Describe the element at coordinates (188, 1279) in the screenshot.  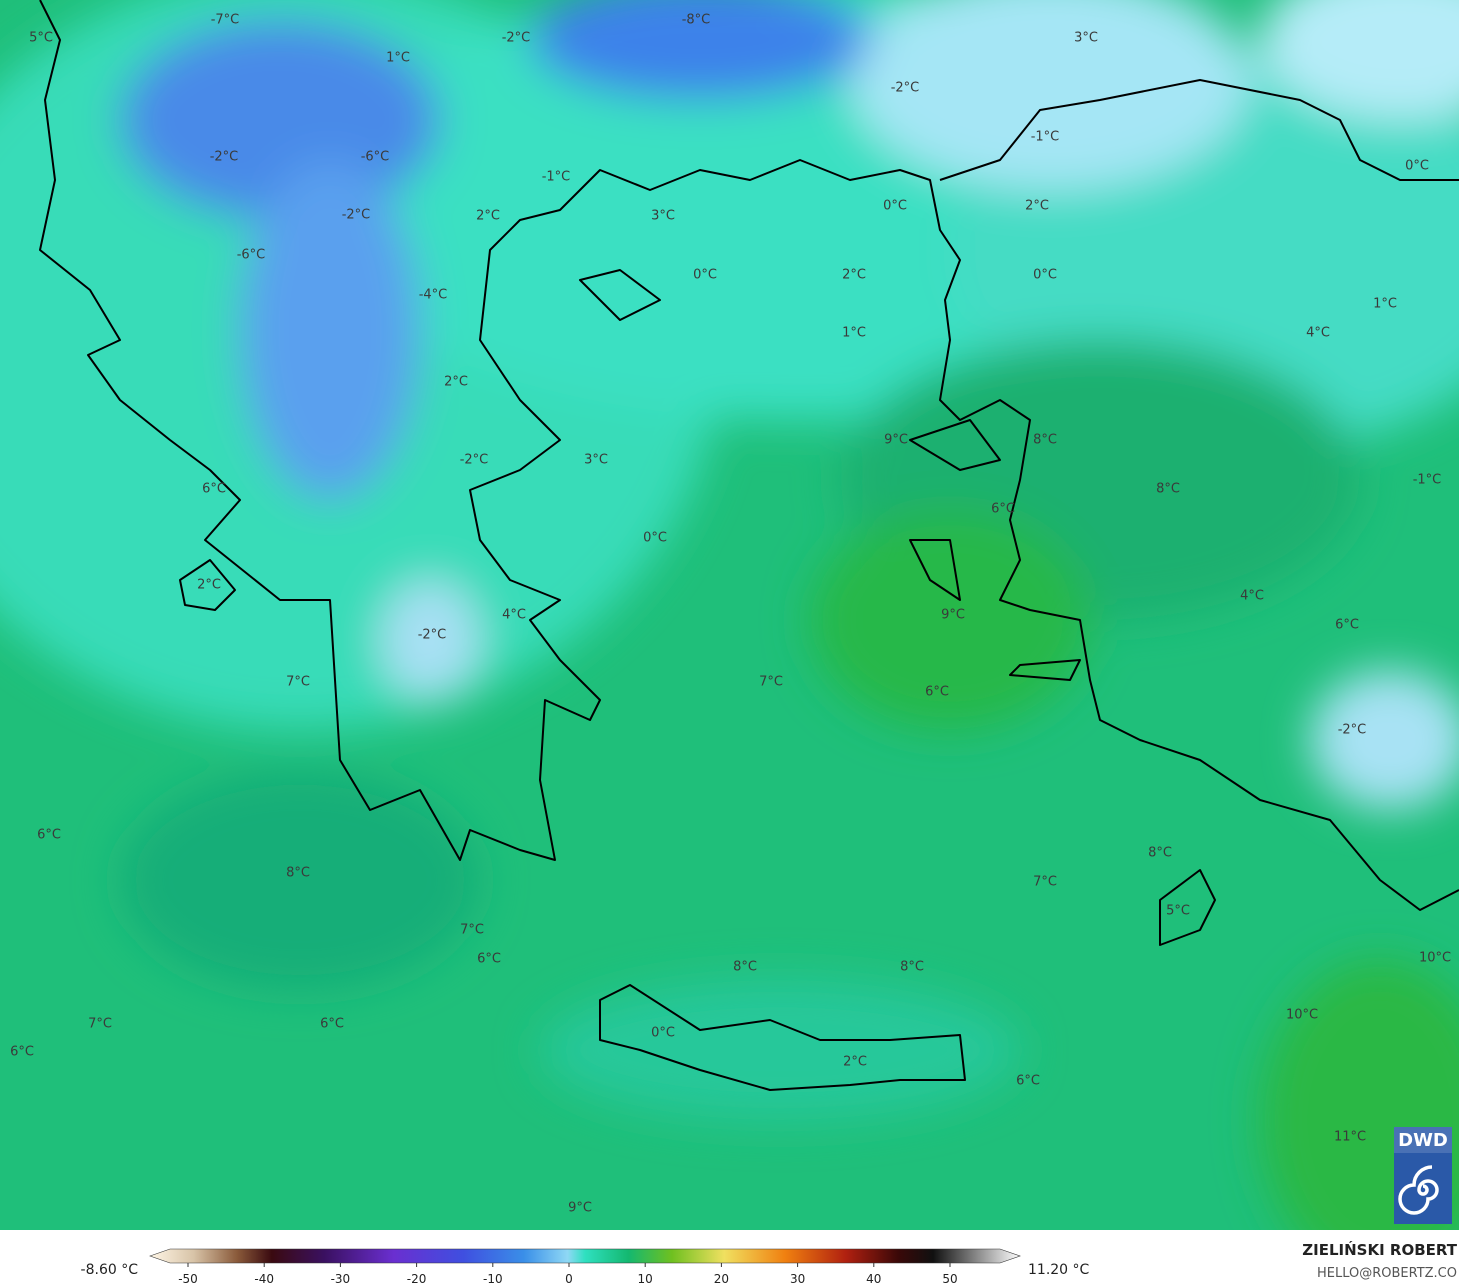
I see `colorbar-tick-label: -50` at that location.